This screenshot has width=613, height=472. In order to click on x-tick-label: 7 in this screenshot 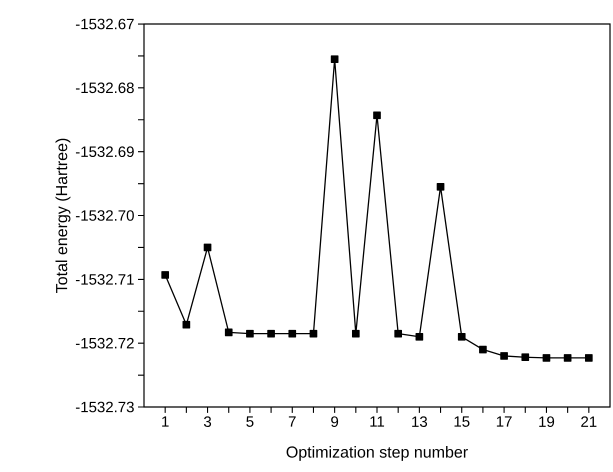, I will do `click(292, 421)`.